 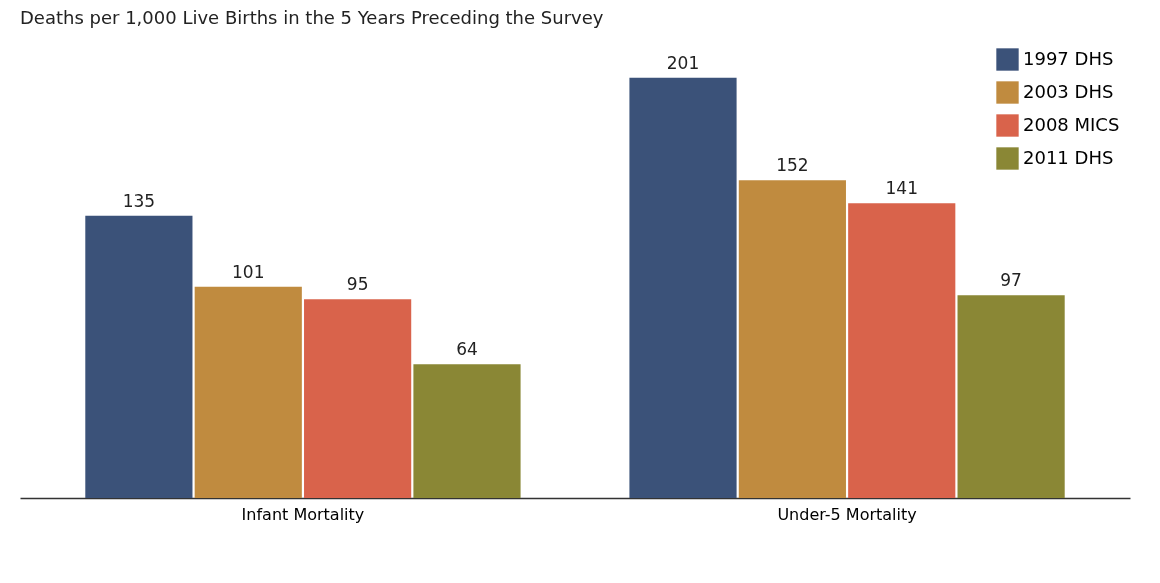 What do you see at coordinates (901, 188) in the screenshot?
I see `data-label: 141` at bounding box center [901, 188].